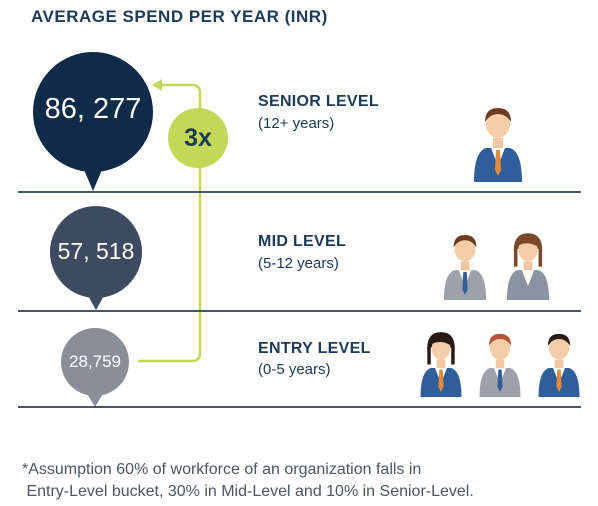  I want to click on entry-level-label: ENTRY LEVEL, so click(314, 348).